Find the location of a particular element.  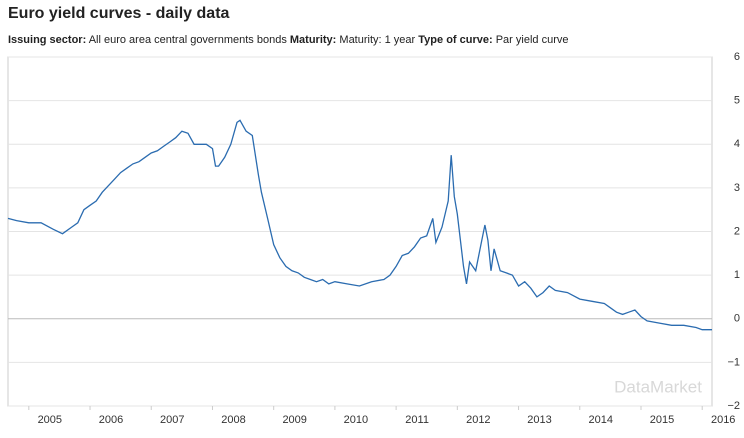

y-tick-label: 5 is located at coordinates (737, 101).